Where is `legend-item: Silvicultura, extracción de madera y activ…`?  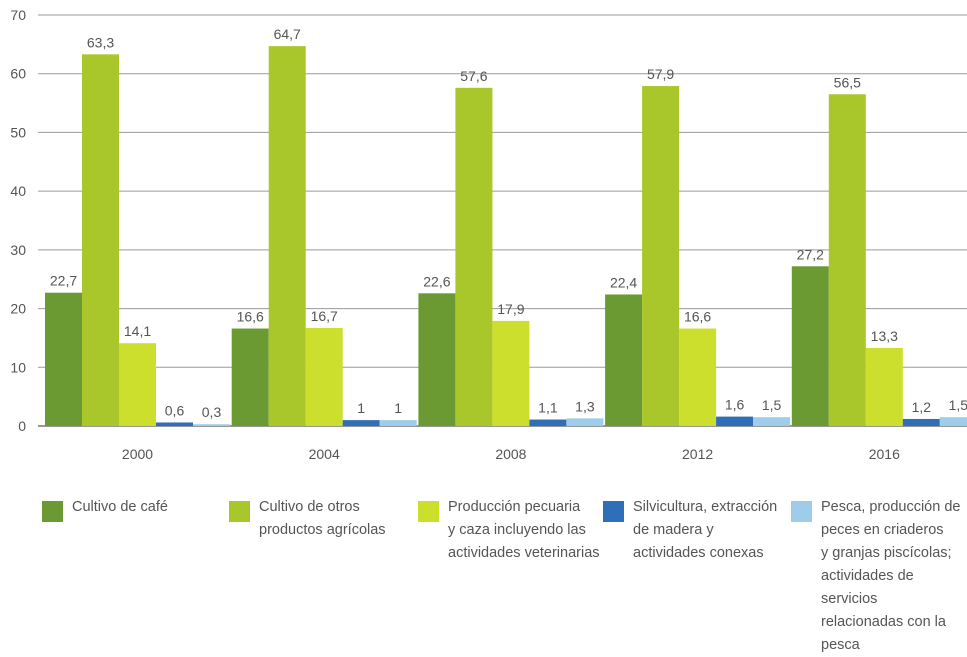 legend-item: Silvicultura, extracción de madera y activ… is located at coordinates (690, 530).